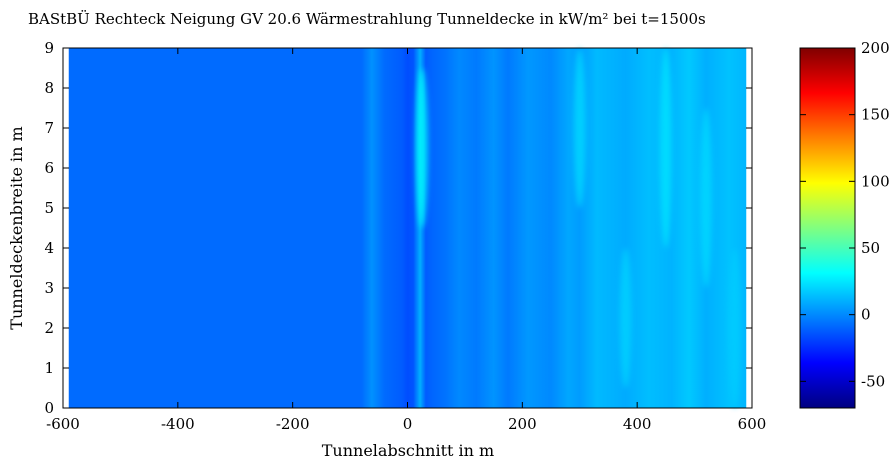 This screenshot has height=462, width=893. Describe the element at coordinates (870, 248) in the screenshot. I see `colorbar-tick-label: 50` at that location.